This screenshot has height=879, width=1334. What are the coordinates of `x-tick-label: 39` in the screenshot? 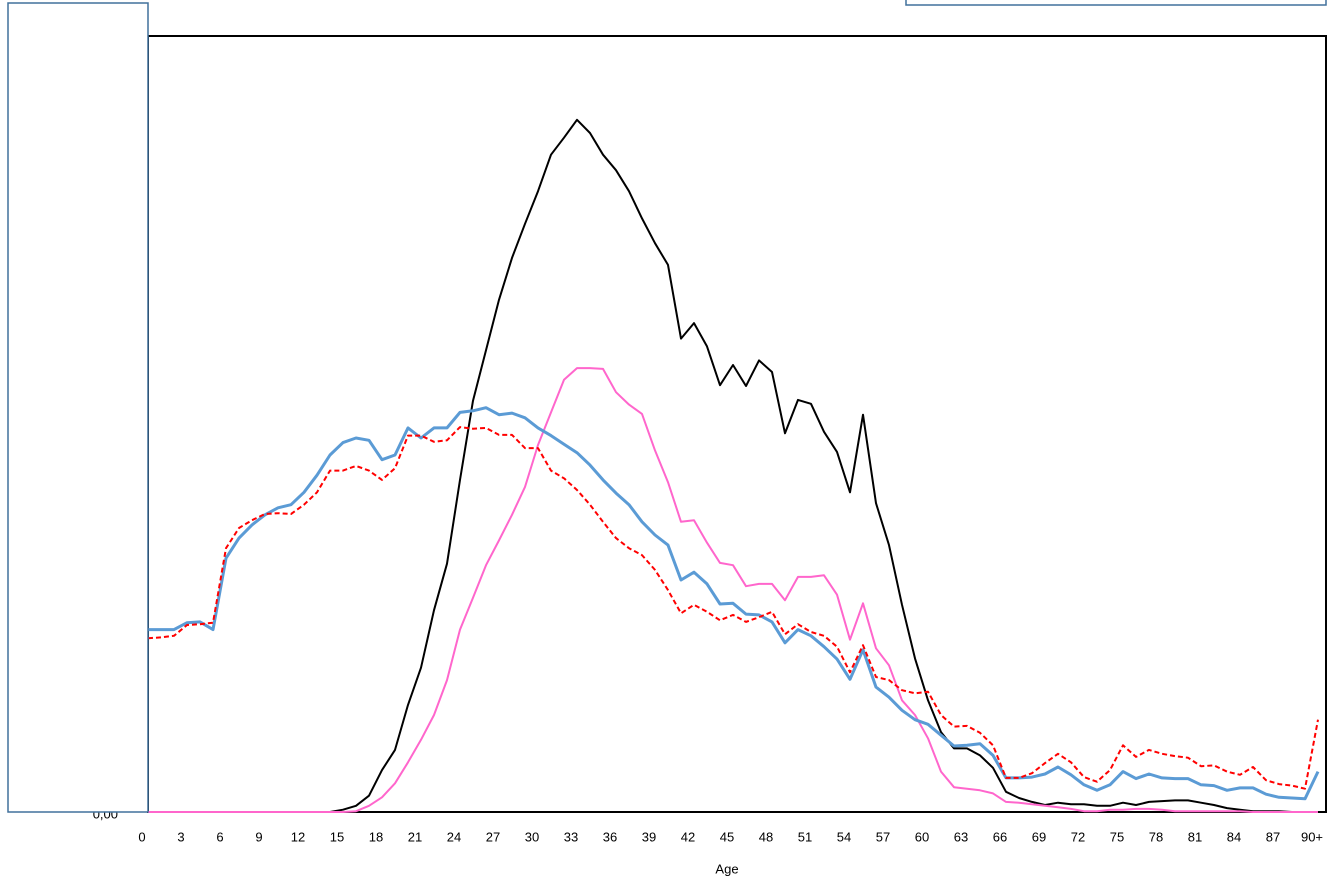 It's located at (649, 836).